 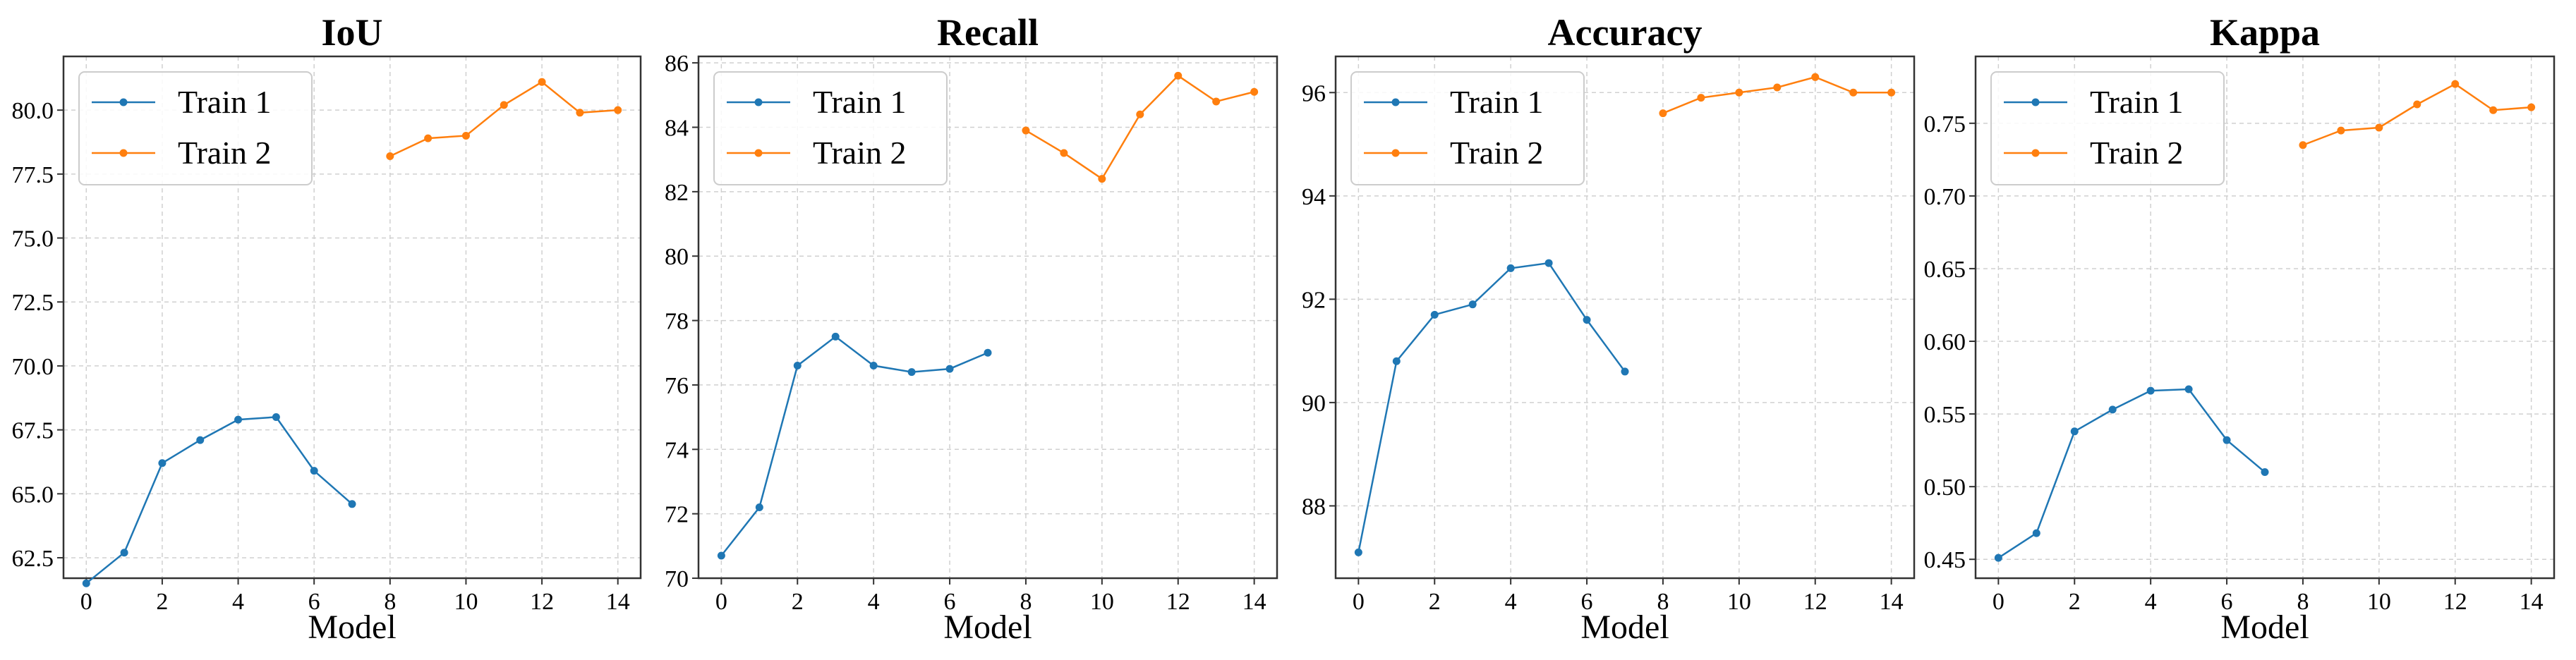 I want to click on y-tick-label: 80, so click(x=677, y=257).